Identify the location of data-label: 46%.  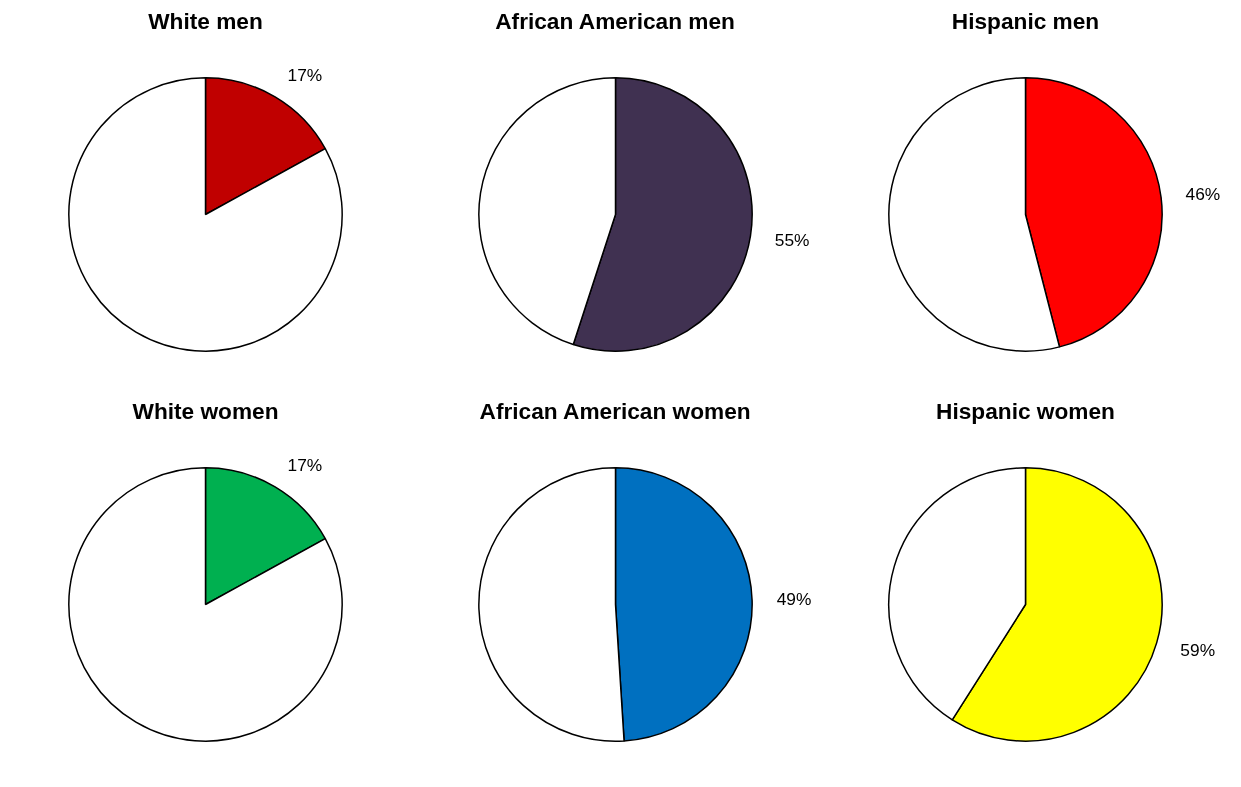
(1203, 194).